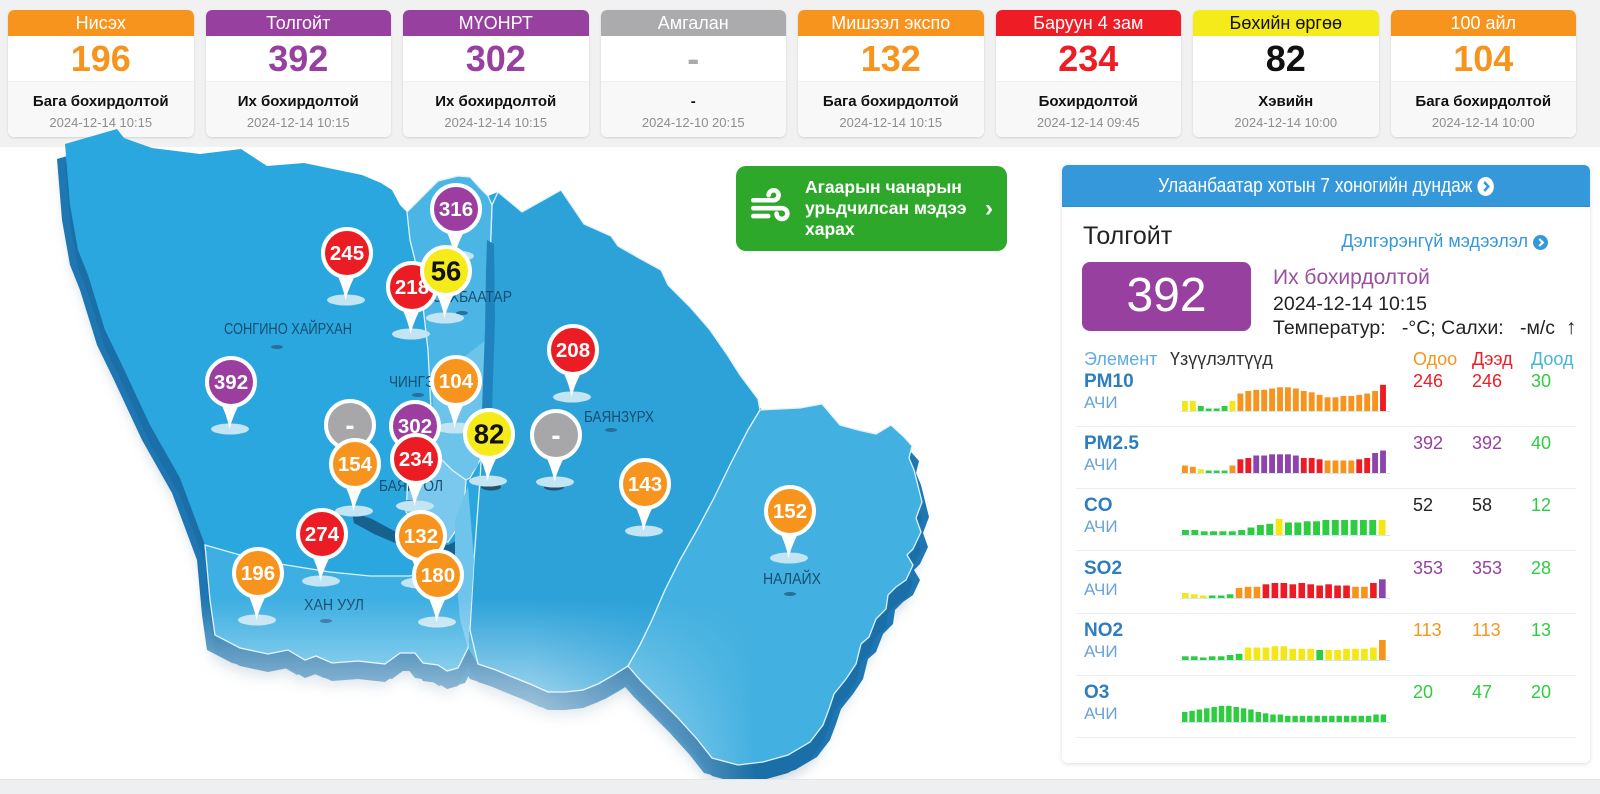 This screenshot has width=1600, height=794. What do you see at coordinates (792, 578) in the screenshot?
I see `svg-text: НАЛАЙХ` at bounding box center [792, 578].